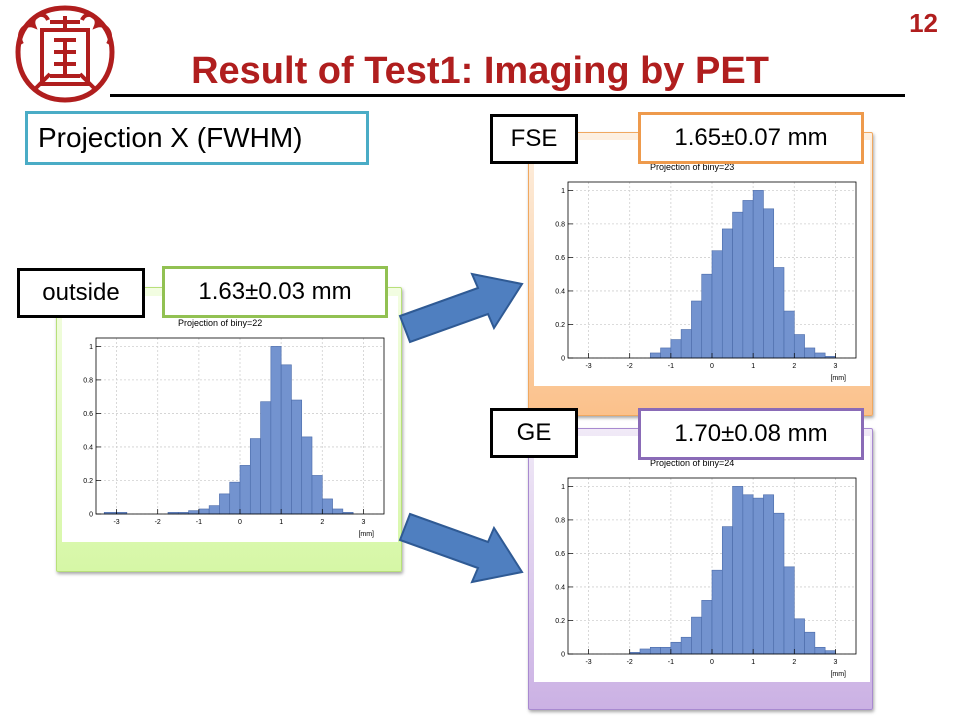  What do you see at coordinates (81, 293) in the screenshot?
I see `tag-outside: outside` at bounding box center [81, 293].